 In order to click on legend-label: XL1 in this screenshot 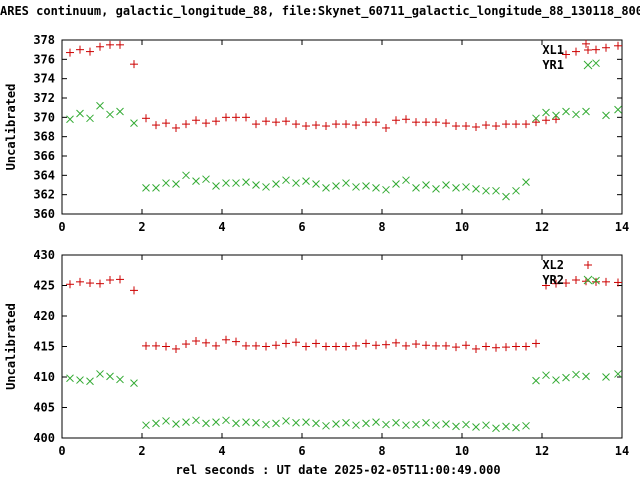, I will do `click(553, 50)`.